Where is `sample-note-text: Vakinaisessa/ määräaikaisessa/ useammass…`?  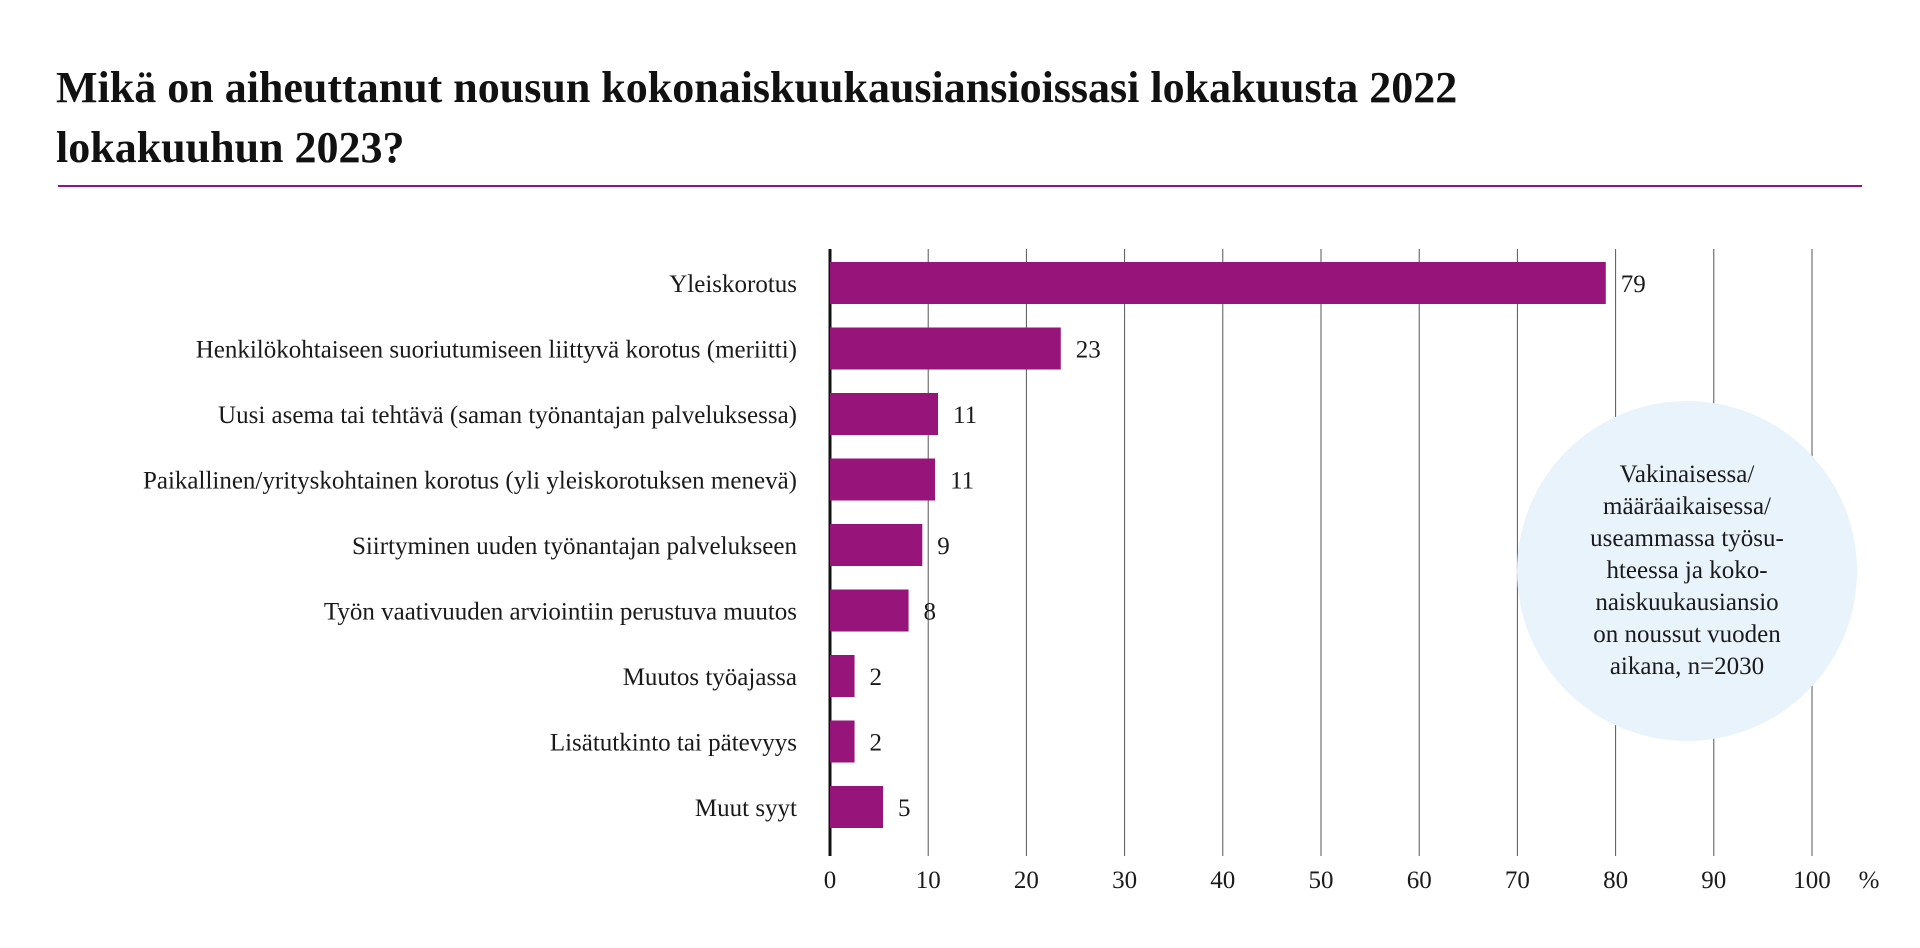 sample-note-text: Vakinaisessa/ määräaikaisessa/ useammass… is located at coordinates (1687, 570).